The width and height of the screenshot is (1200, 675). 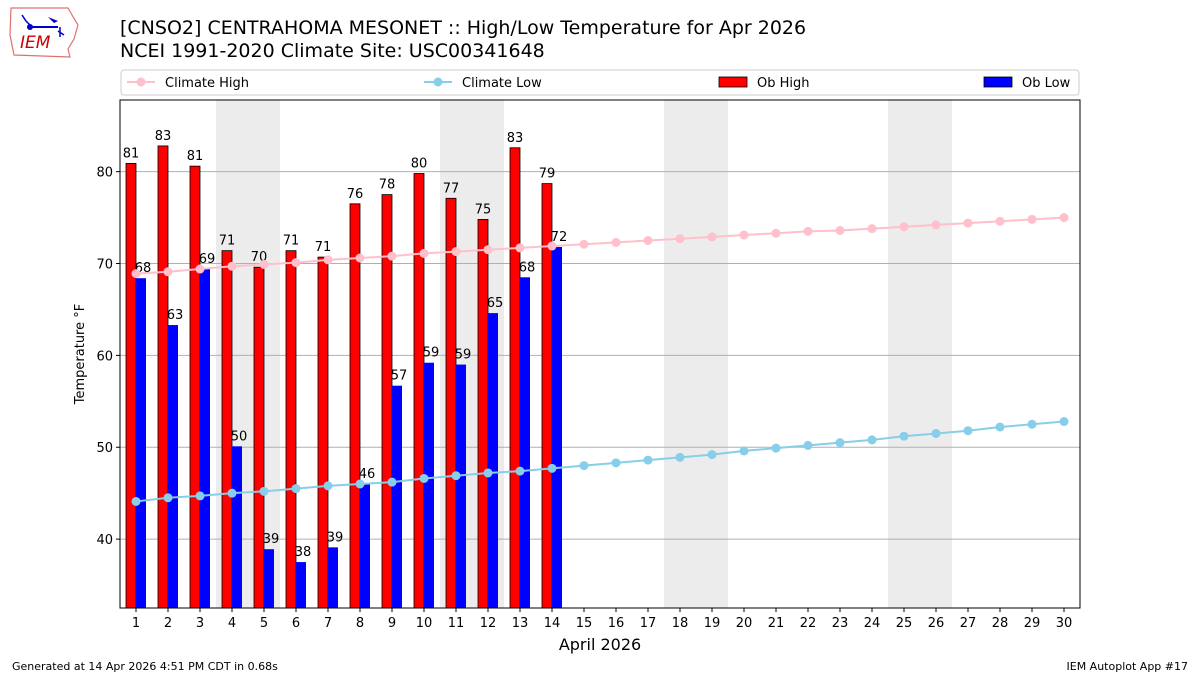 What do you see at coordinates (1064, 623) in the screenshot?
I see `x-tick-label: 30` at bounding box center [1064, 623].